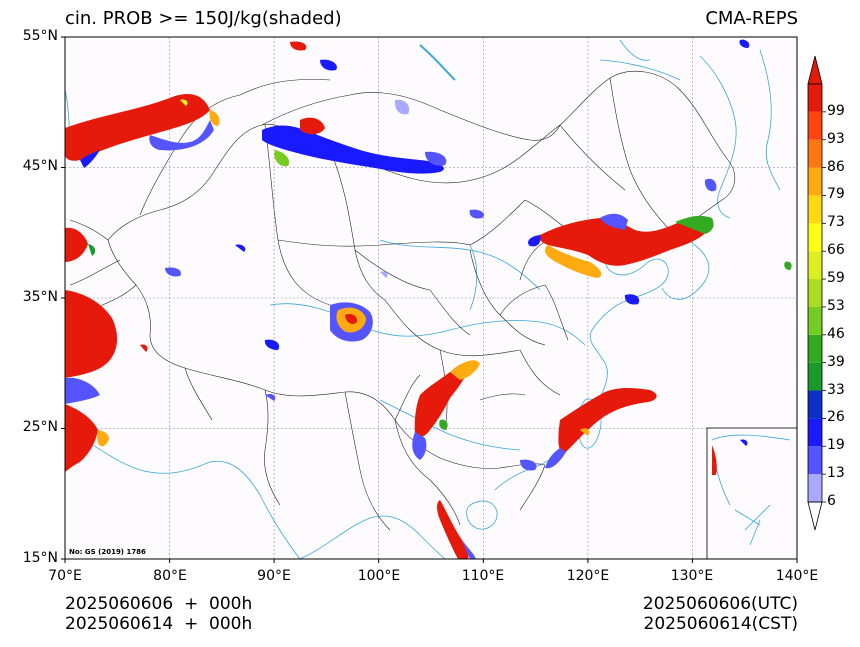  I want to click on south-china-sea-inset, so click(751, 493).